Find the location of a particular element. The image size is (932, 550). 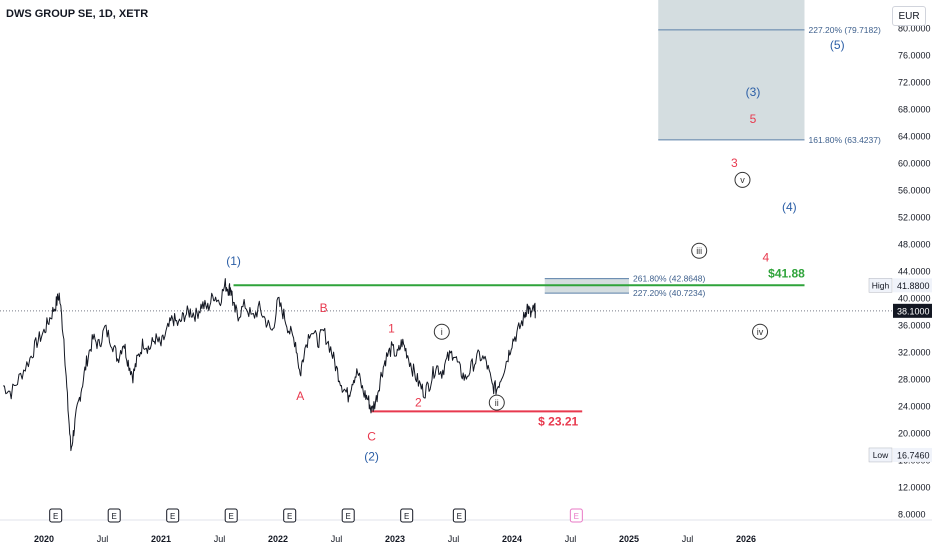

chart-title: DWS GROUP SE, 1D, XETR is located at coordinates (77, 14).